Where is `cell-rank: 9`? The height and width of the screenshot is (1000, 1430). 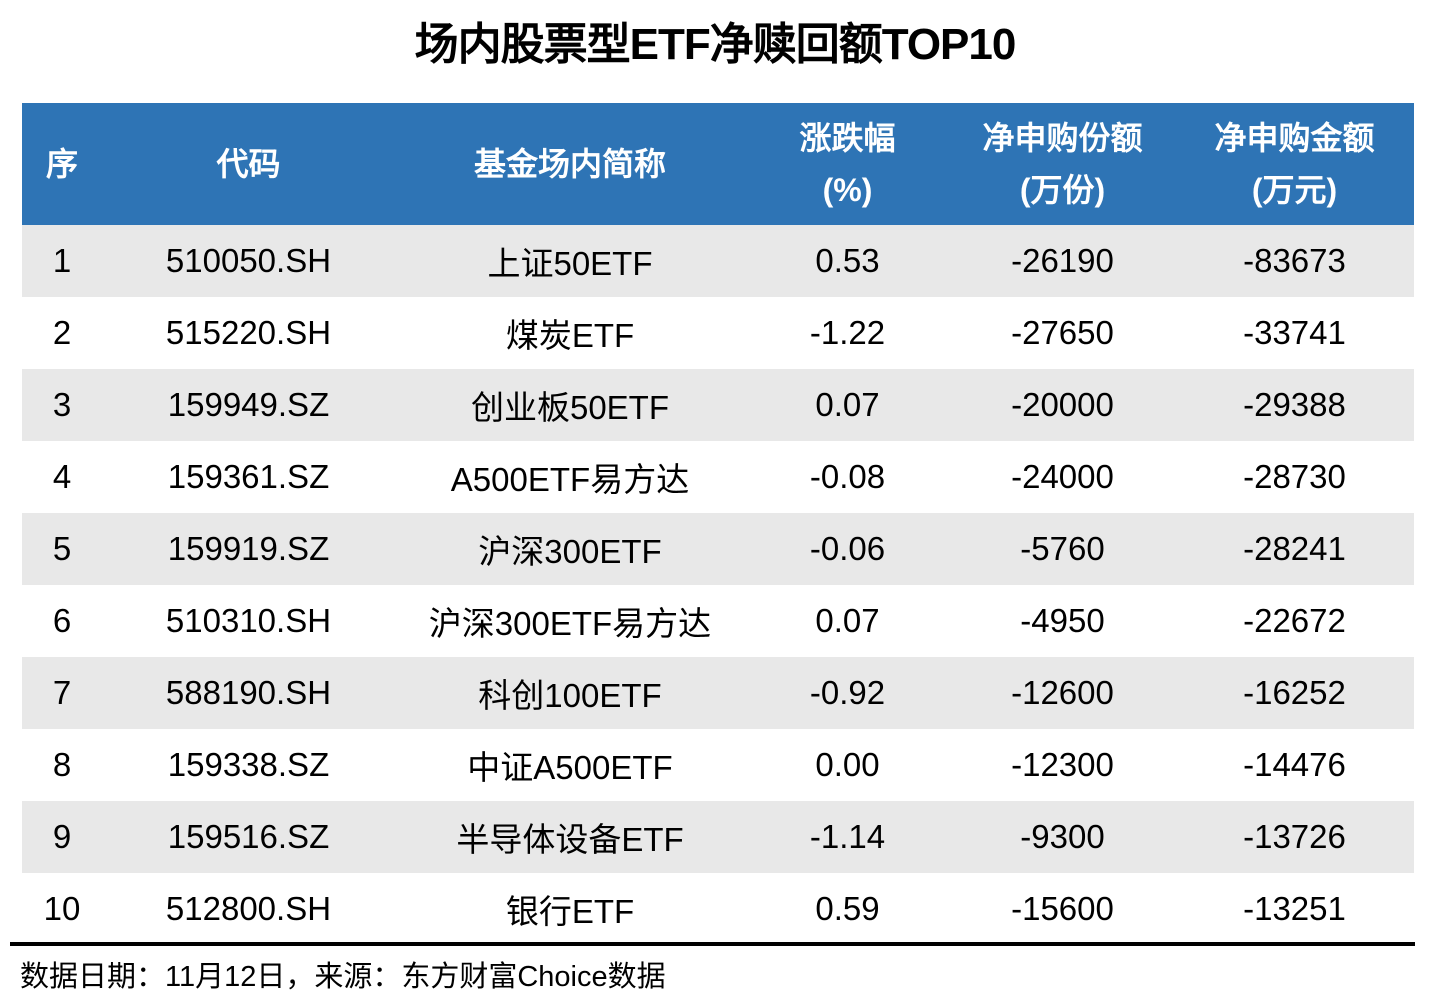 cell-rank: 9 is located at coordinates (62, 836).